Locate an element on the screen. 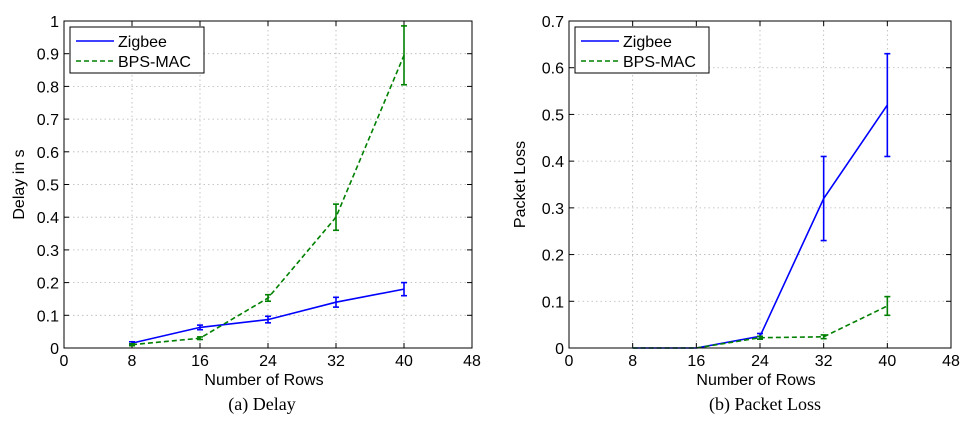 This screenshot has width=971, height=435. y-axis-title: Delay in s is located at coordinates (19, 184).